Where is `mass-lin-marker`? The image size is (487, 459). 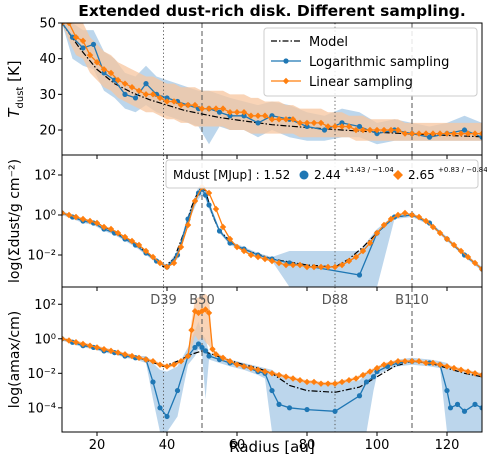
mass-lin-marker is located at coordinates (398, 175).